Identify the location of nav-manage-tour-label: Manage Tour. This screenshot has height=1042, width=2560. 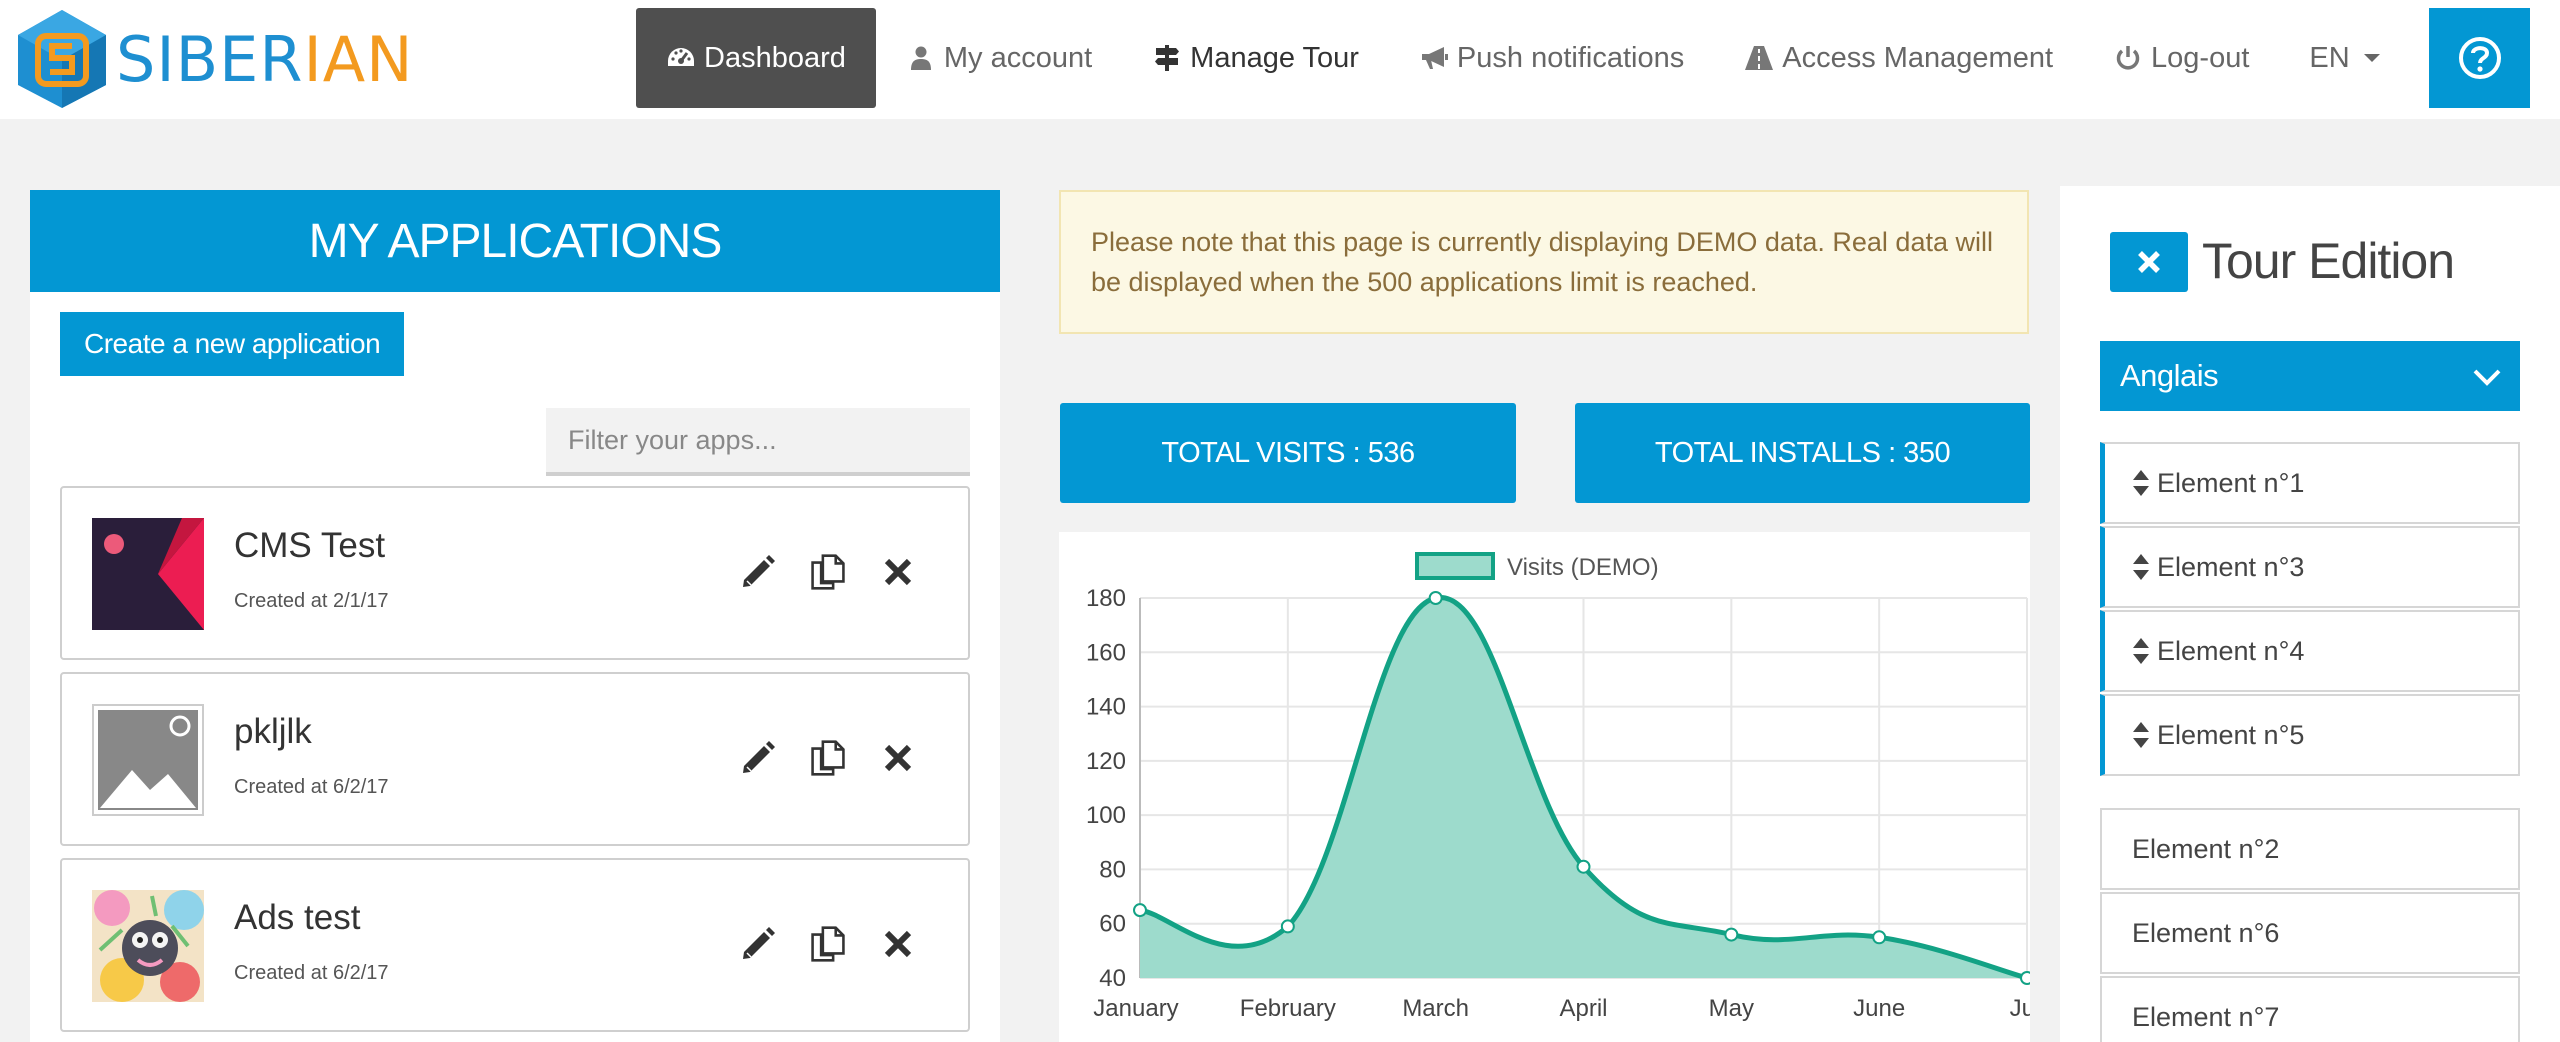
(1274, 57).